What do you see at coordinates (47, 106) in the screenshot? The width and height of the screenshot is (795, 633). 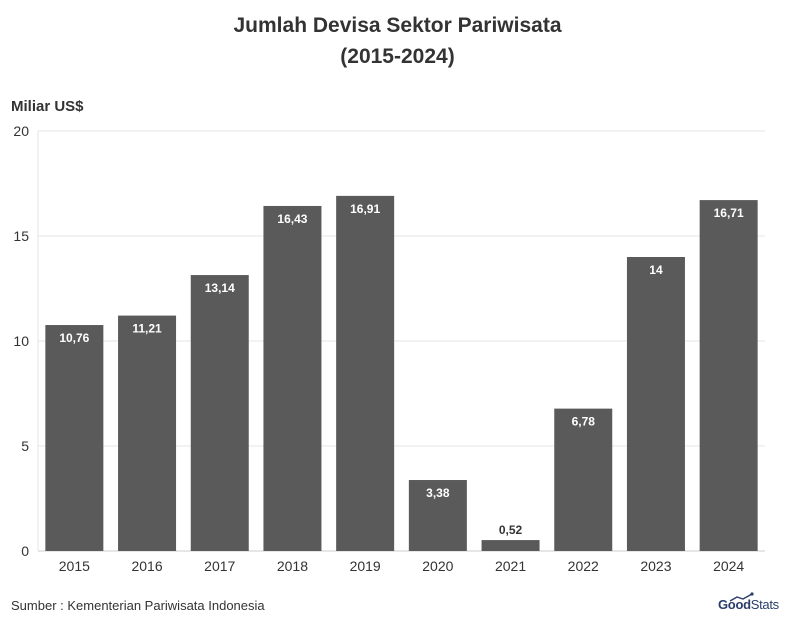 I see `y-axis-label: Miliar US$` at bounding box center [47, 106].